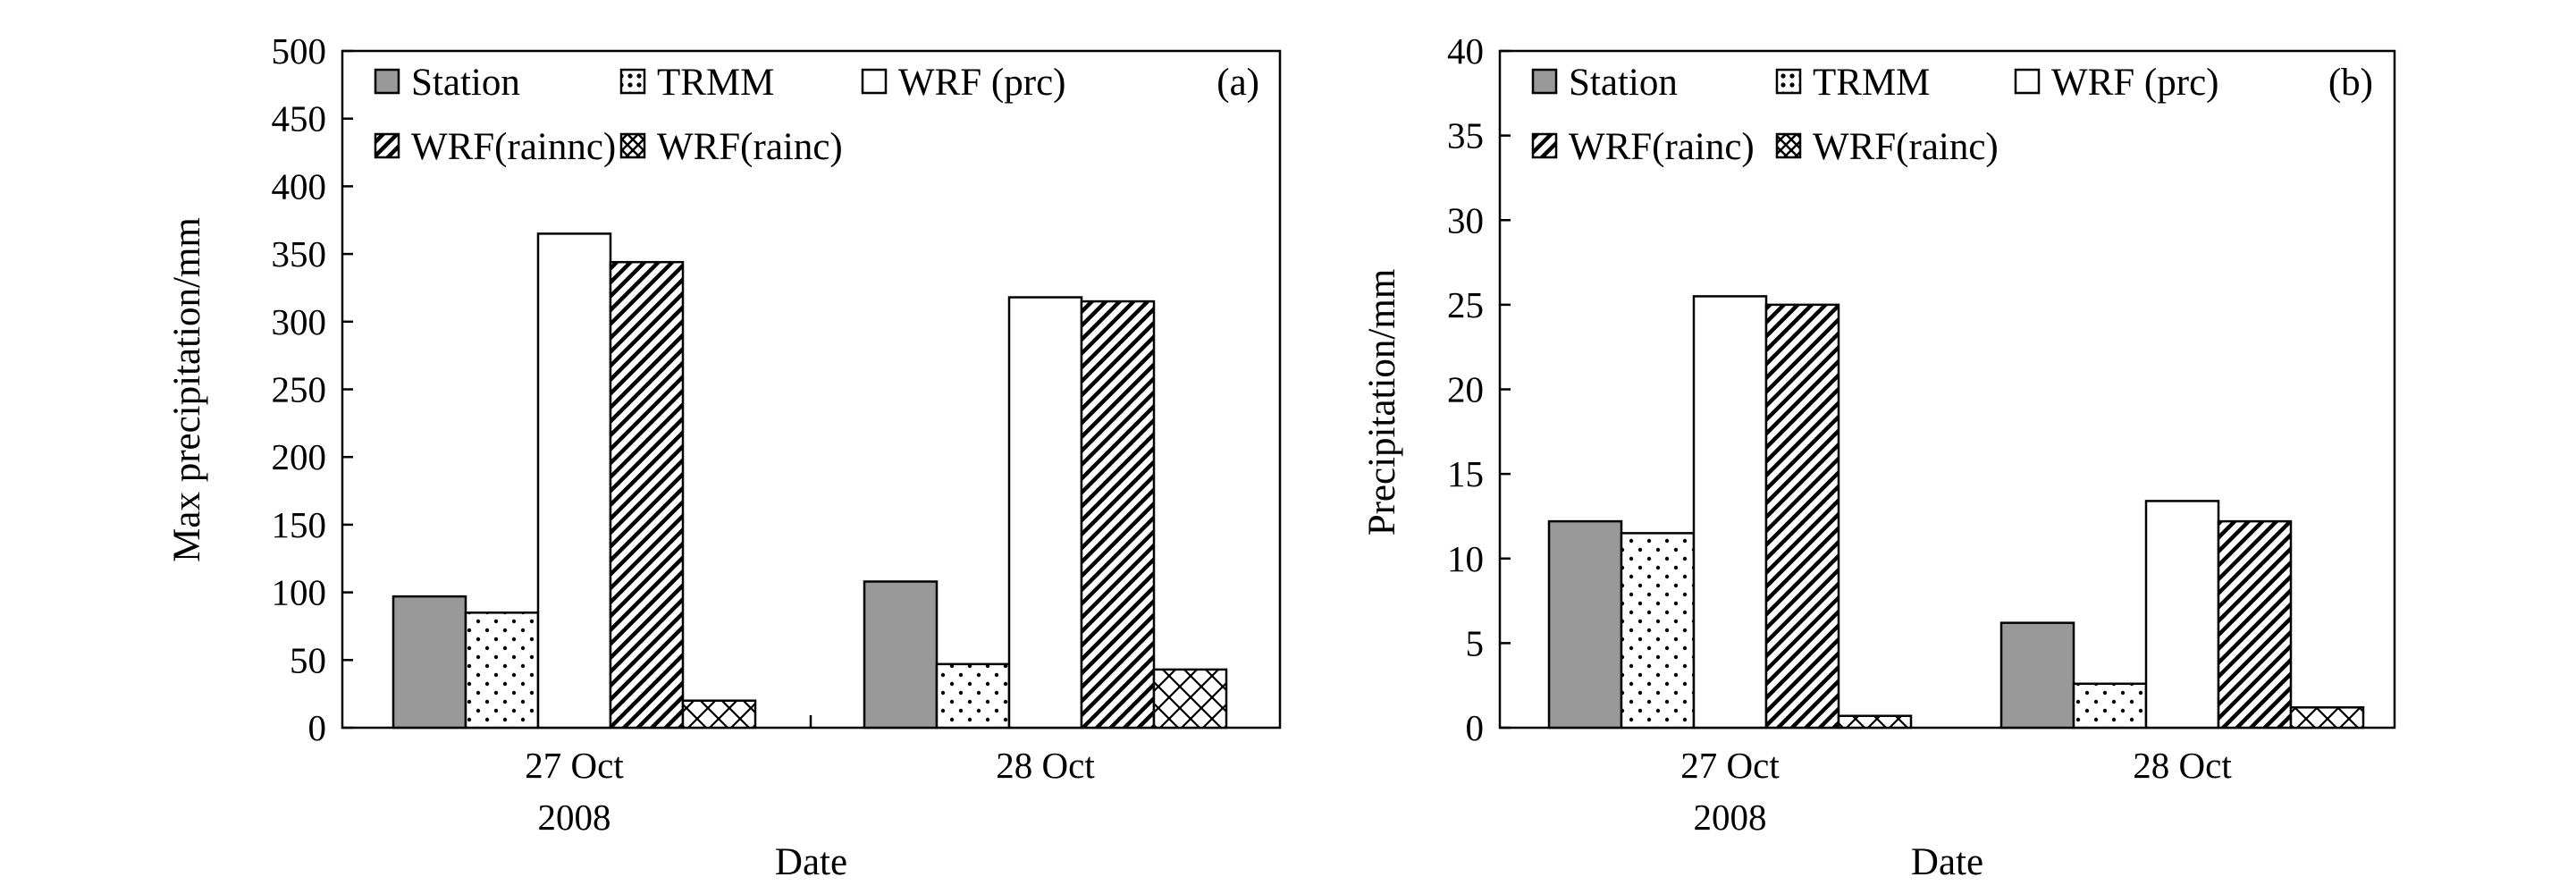 Image resolution: width=2576 pixels, height=894 pixels. What do you see at coordinates (1466, 389) in the screenshot?
I see `y-tick-label: 20` at bounding box center [1466, 389].